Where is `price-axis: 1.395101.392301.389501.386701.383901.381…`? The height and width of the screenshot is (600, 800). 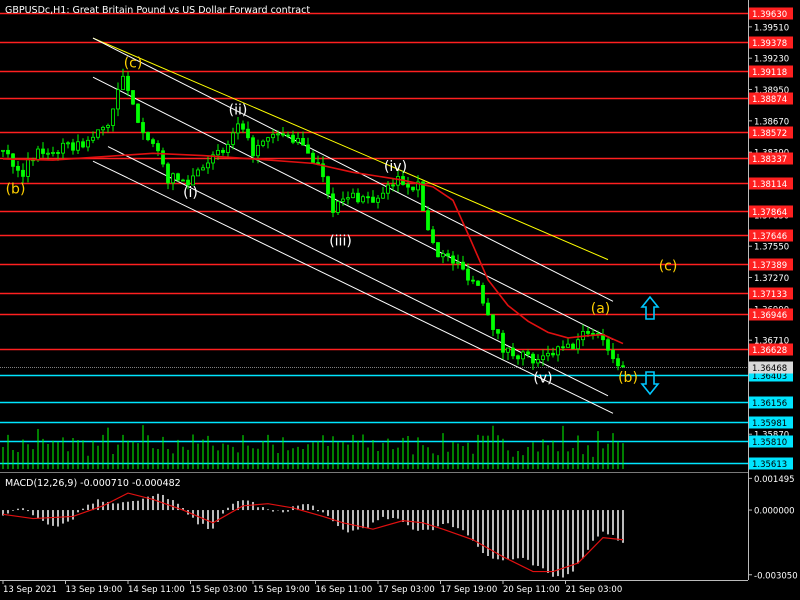 price-axis: 1.395101.392301.389501.386701.383901.381… is located at coordinates (773, 290).